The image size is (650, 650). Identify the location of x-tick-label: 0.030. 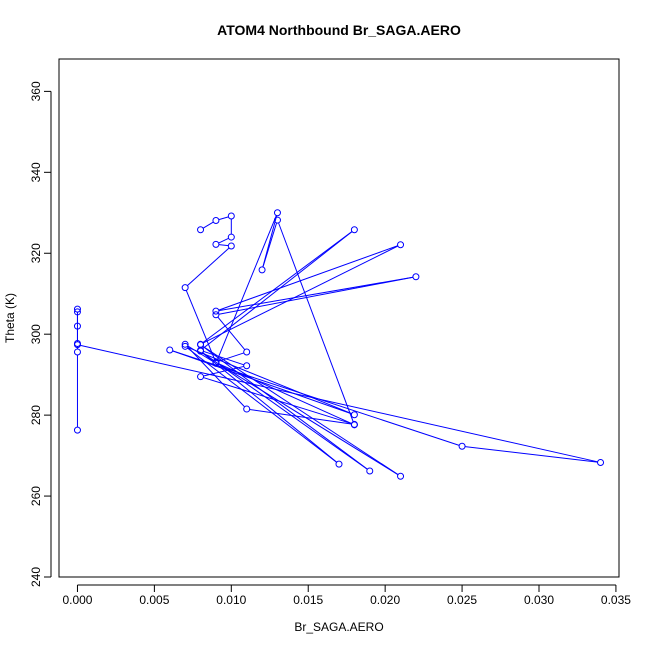
(539, 600).